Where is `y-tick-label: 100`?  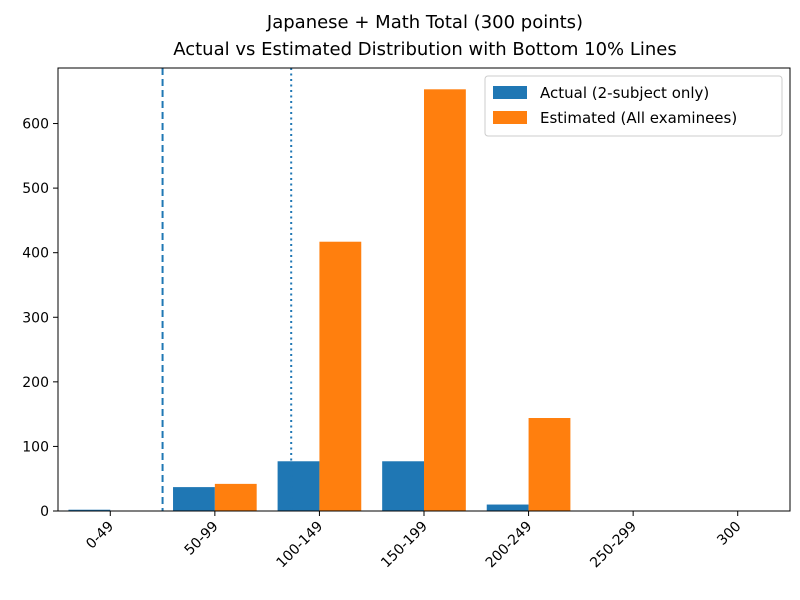
y-tick-label: 100 is located at coordinates (35, 447).